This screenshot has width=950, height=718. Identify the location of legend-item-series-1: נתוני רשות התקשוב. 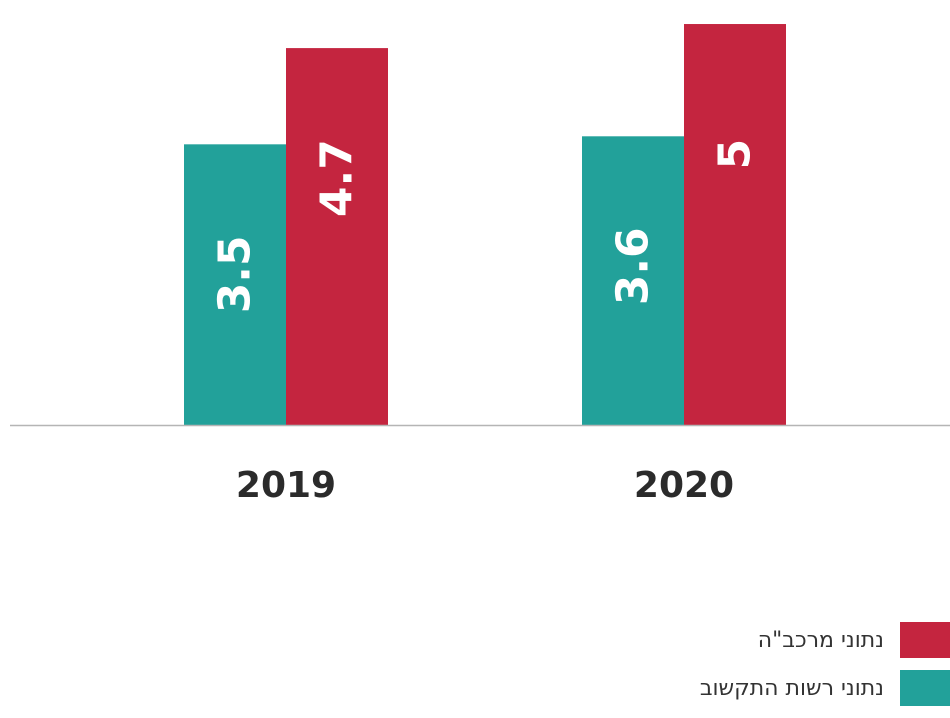
(825, 688).